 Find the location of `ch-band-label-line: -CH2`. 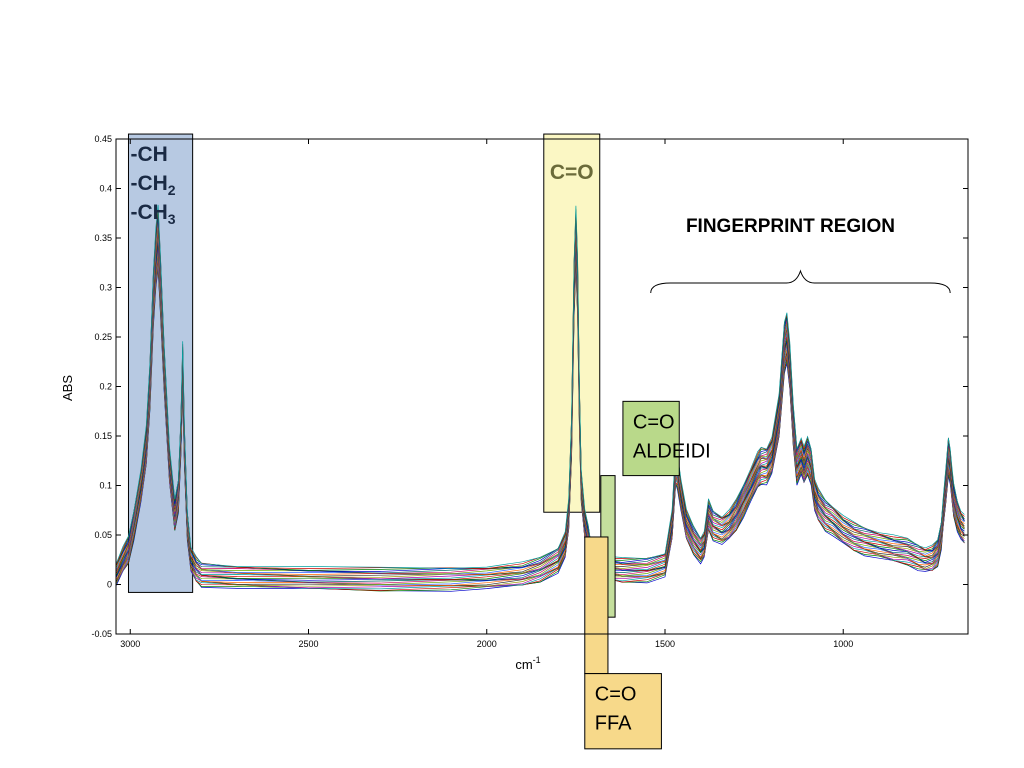

ch-band-label-line: -CH2 is located at coordinates (152, 185).